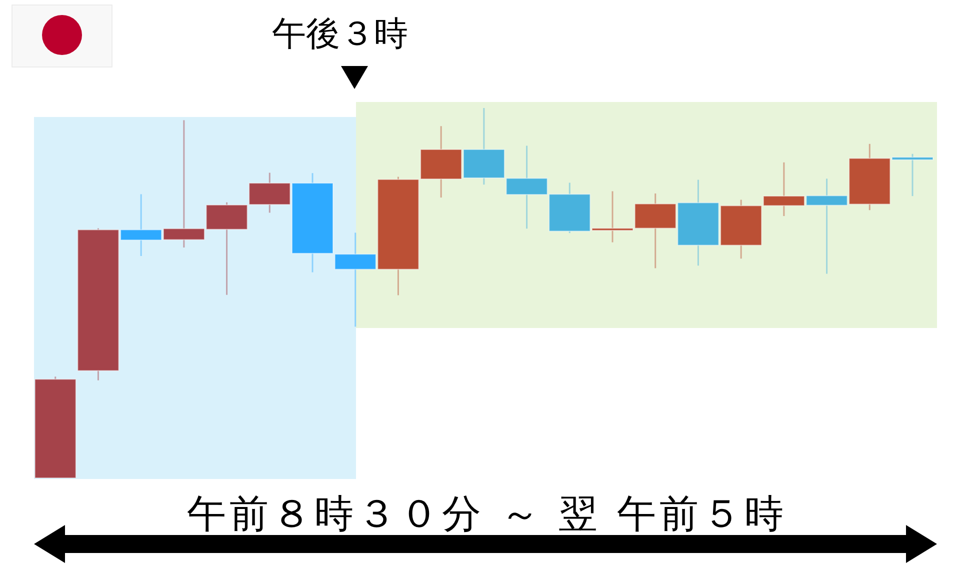 The image size is (960, 567). Describe the element at coordinates (487, 514) in the screenshot. I see `text: 午前８時３０分 ～ 翌 午前５時` at that location.